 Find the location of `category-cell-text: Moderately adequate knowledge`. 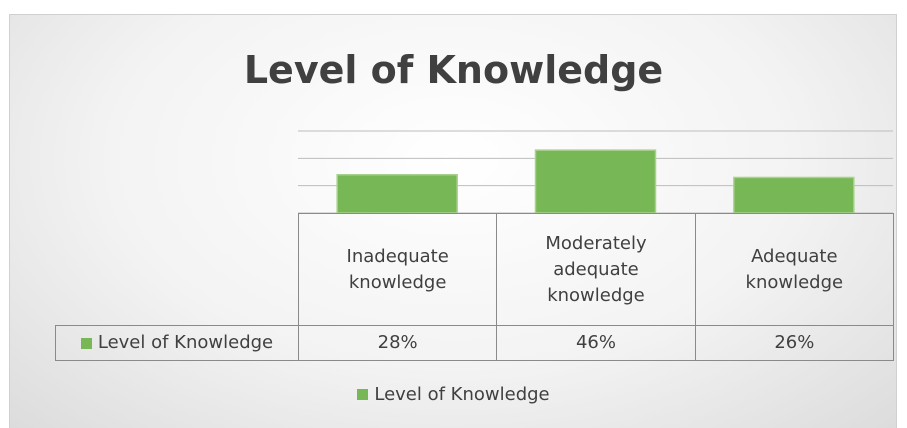

category-cell-text: Moderately adequate knowledge is located at coordinates (596, 269).